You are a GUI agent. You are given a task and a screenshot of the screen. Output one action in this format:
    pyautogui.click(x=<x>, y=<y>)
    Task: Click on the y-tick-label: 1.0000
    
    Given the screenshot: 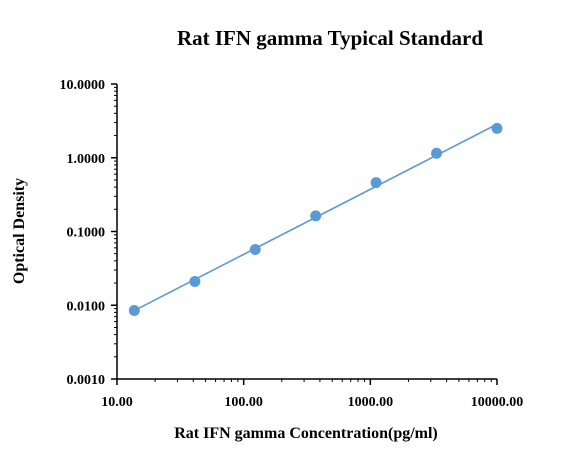 What is the action you would take?
    pyautogui.click(x=86, y=159)
    